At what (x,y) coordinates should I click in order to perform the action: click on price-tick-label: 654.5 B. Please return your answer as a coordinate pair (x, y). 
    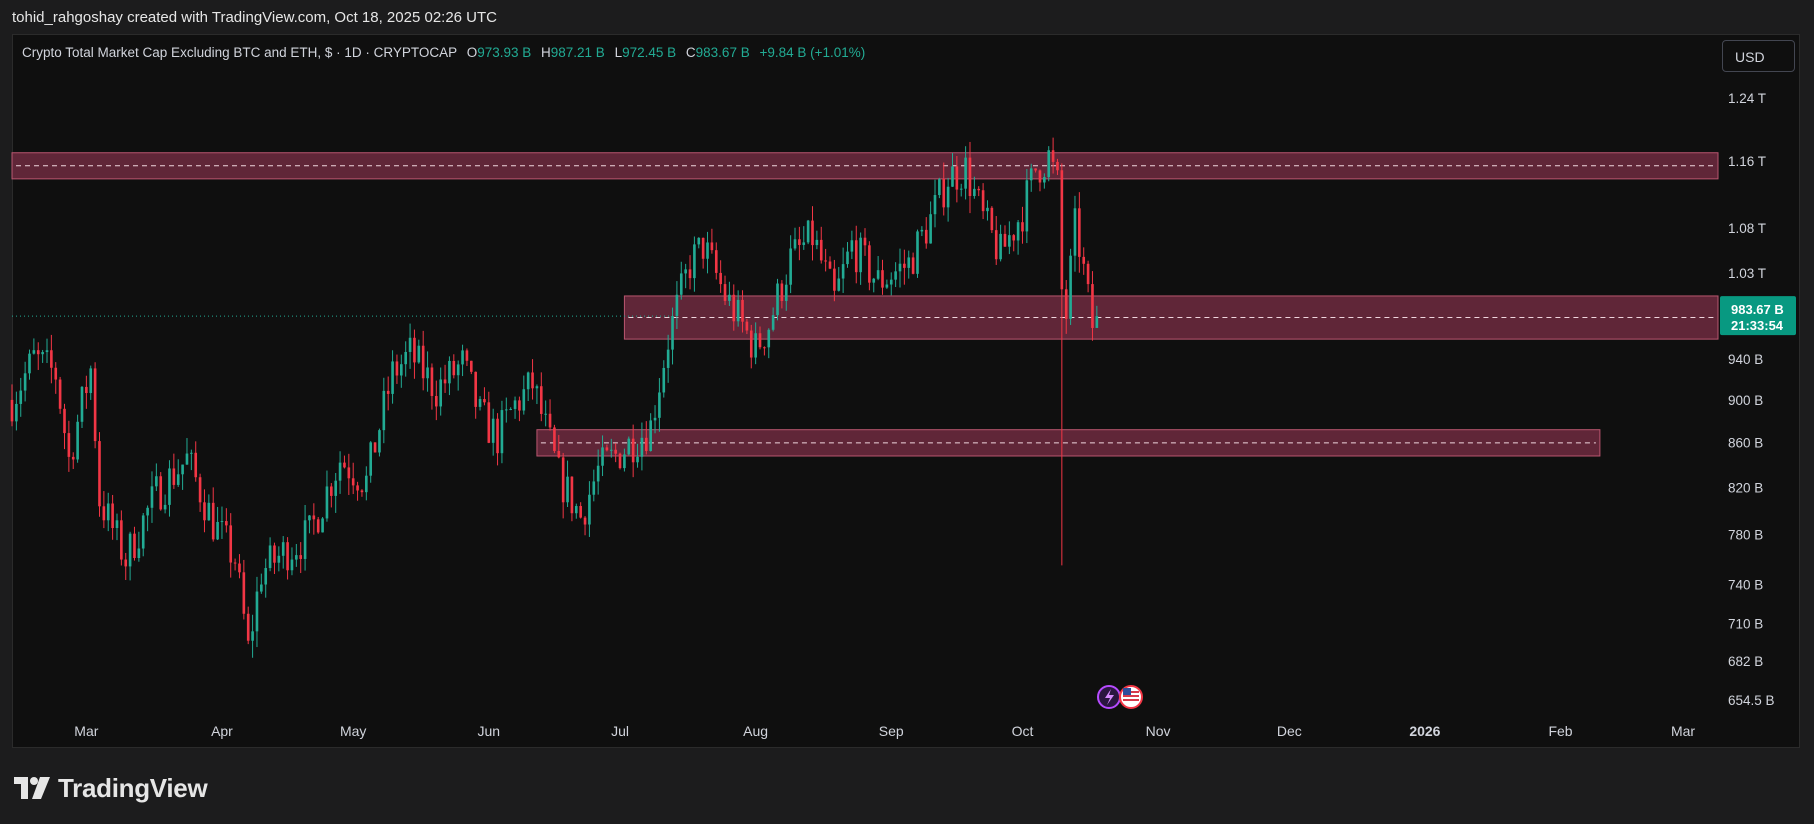
    Looking at the image, I should click on (1751, 700).